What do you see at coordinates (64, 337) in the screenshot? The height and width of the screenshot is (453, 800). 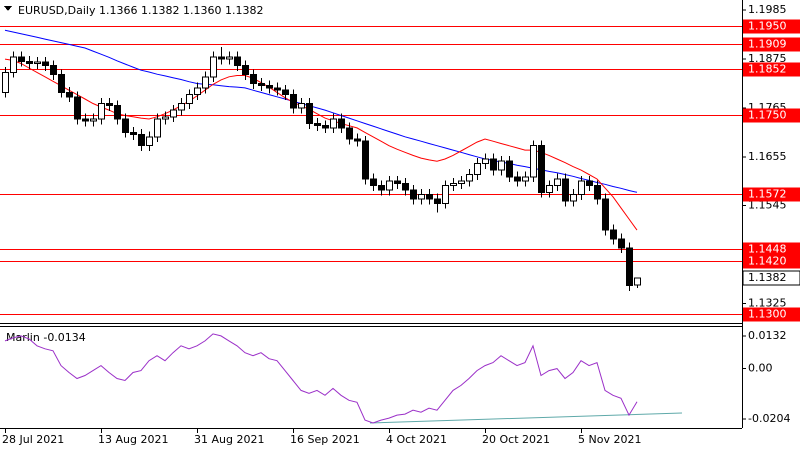 I see `indicator-value: -0.0134` at bounding box center [64, 337].